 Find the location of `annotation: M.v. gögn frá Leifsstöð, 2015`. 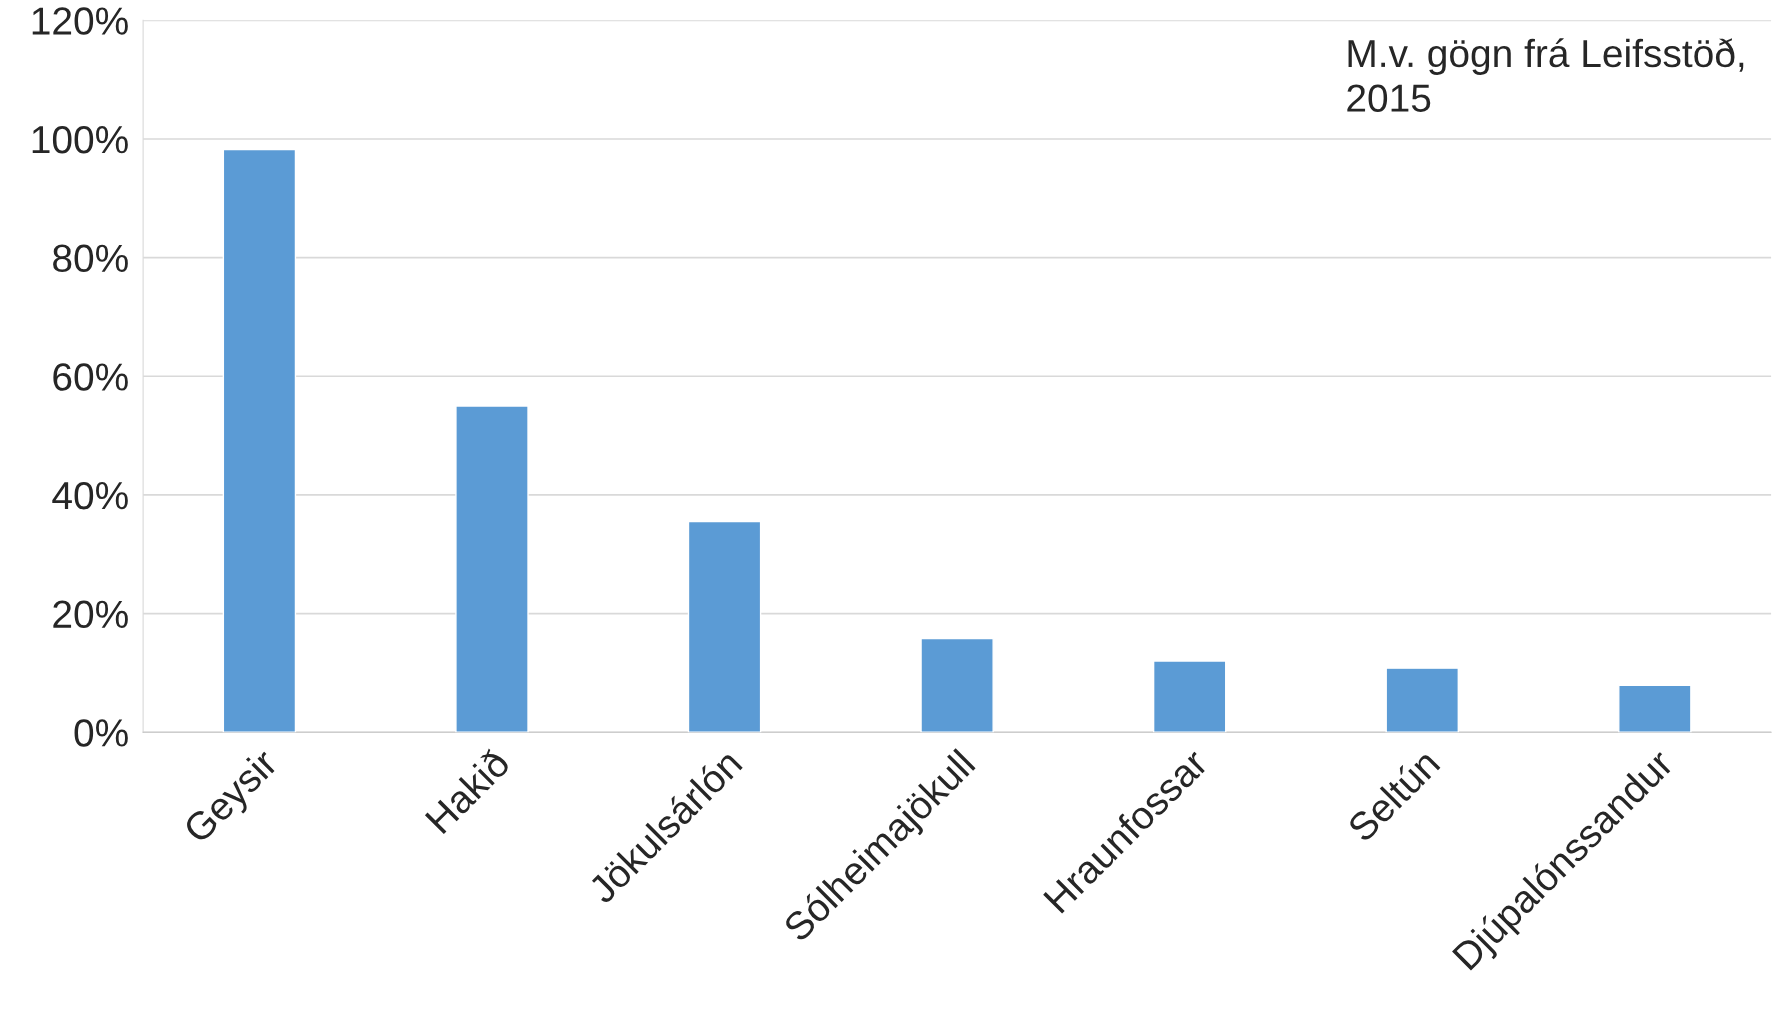

annotation: M.v. gögn frá Leifsstöð, 2015 is located at coordinates (1545, 75).